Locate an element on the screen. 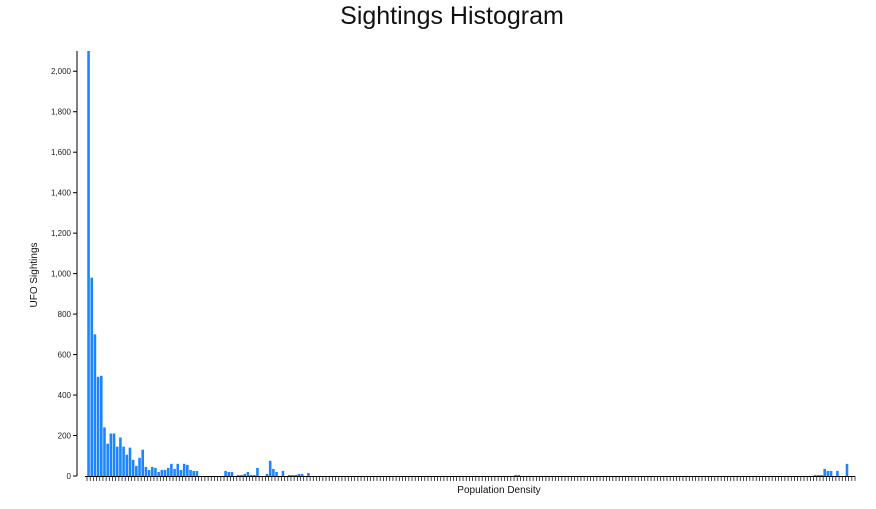 This screenshot has height=509, width=876. y-tick-label: 1,000 is located at coordinates (61, 274).